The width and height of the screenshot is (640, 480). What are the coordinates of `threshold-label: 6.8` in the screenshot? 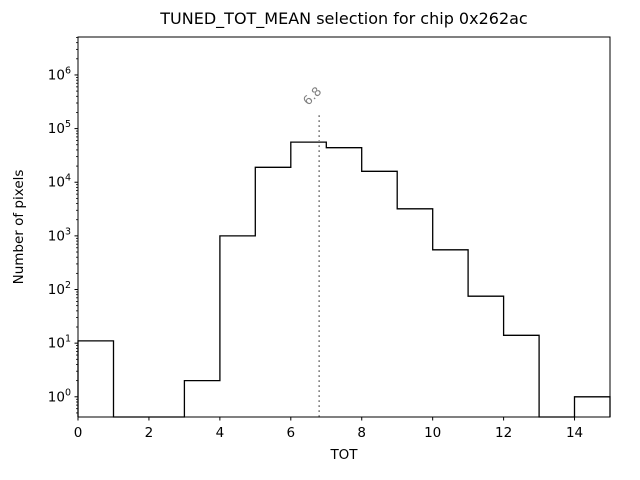 It's located at (312, 95).